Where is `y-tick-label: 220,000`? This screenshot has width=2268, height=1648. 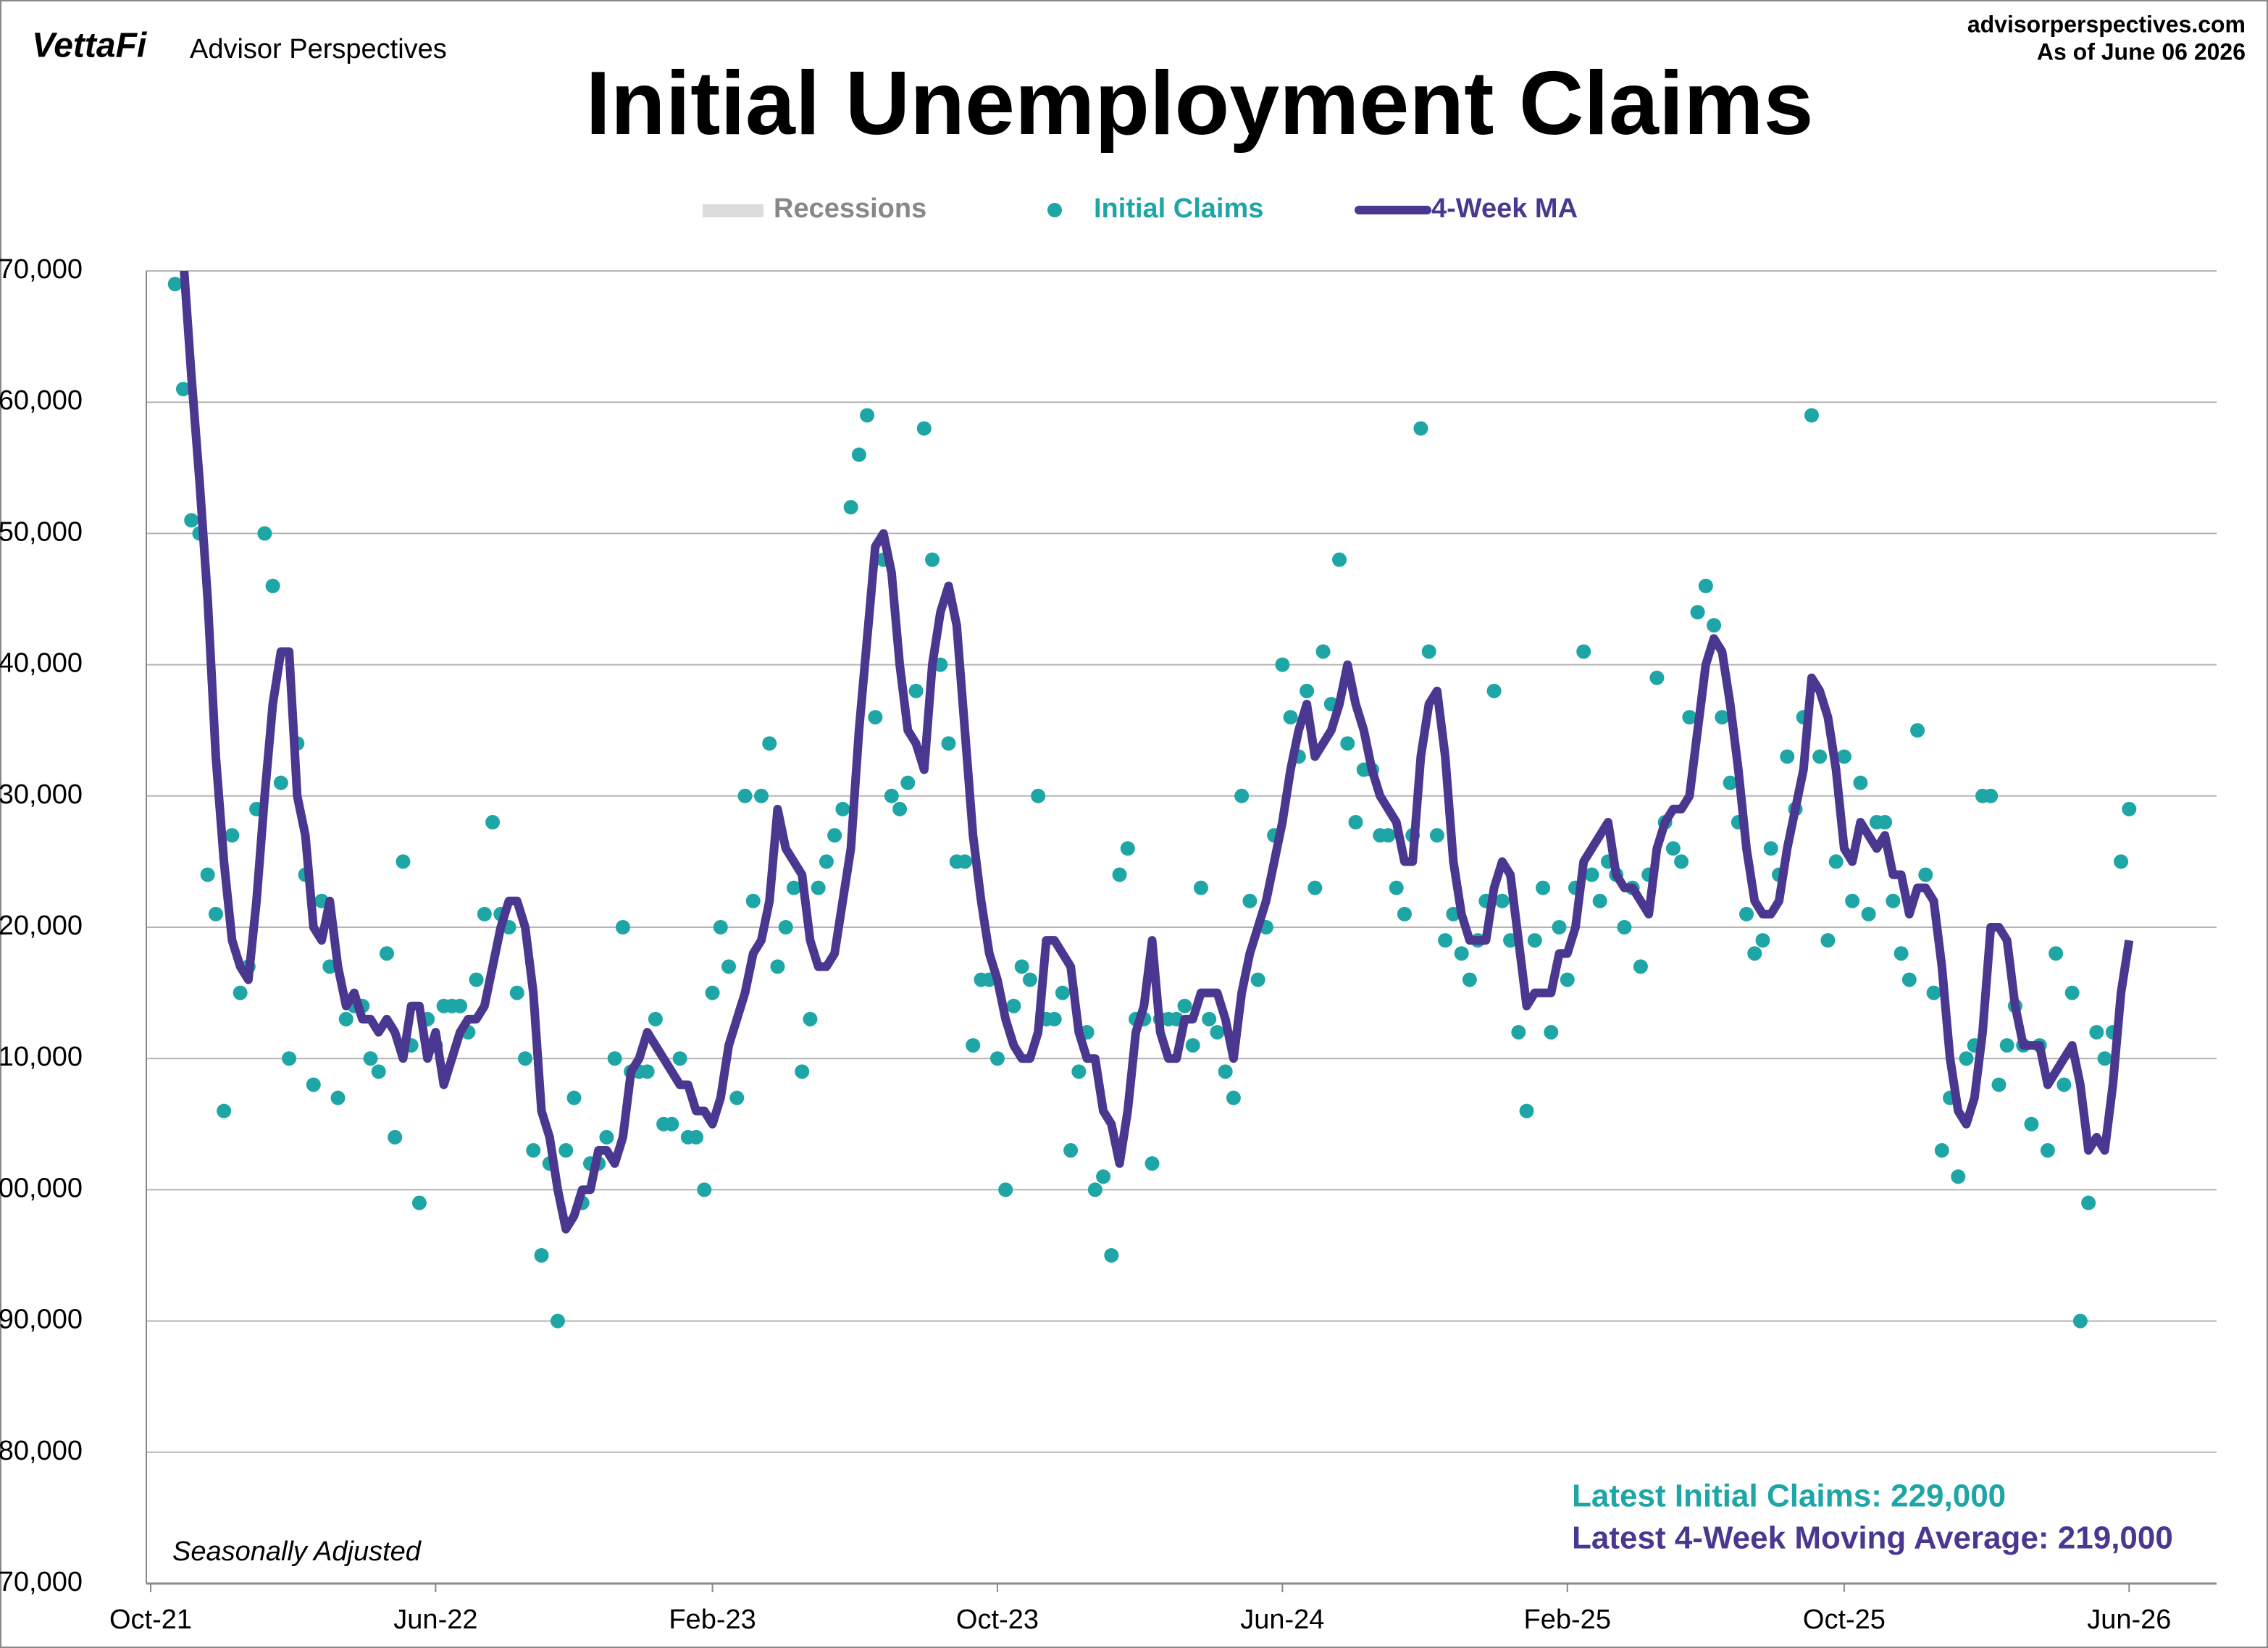
y-tick-label: 220,000 is located at coordinates (42, 926).